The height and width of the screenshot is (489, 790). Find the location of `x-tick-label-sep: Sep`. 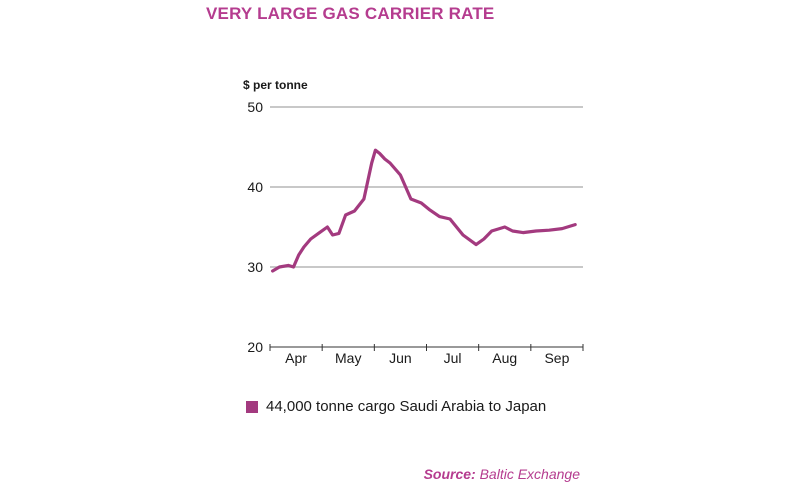

x-tick-label-sep: Sep is located at coordinates (556, 358).